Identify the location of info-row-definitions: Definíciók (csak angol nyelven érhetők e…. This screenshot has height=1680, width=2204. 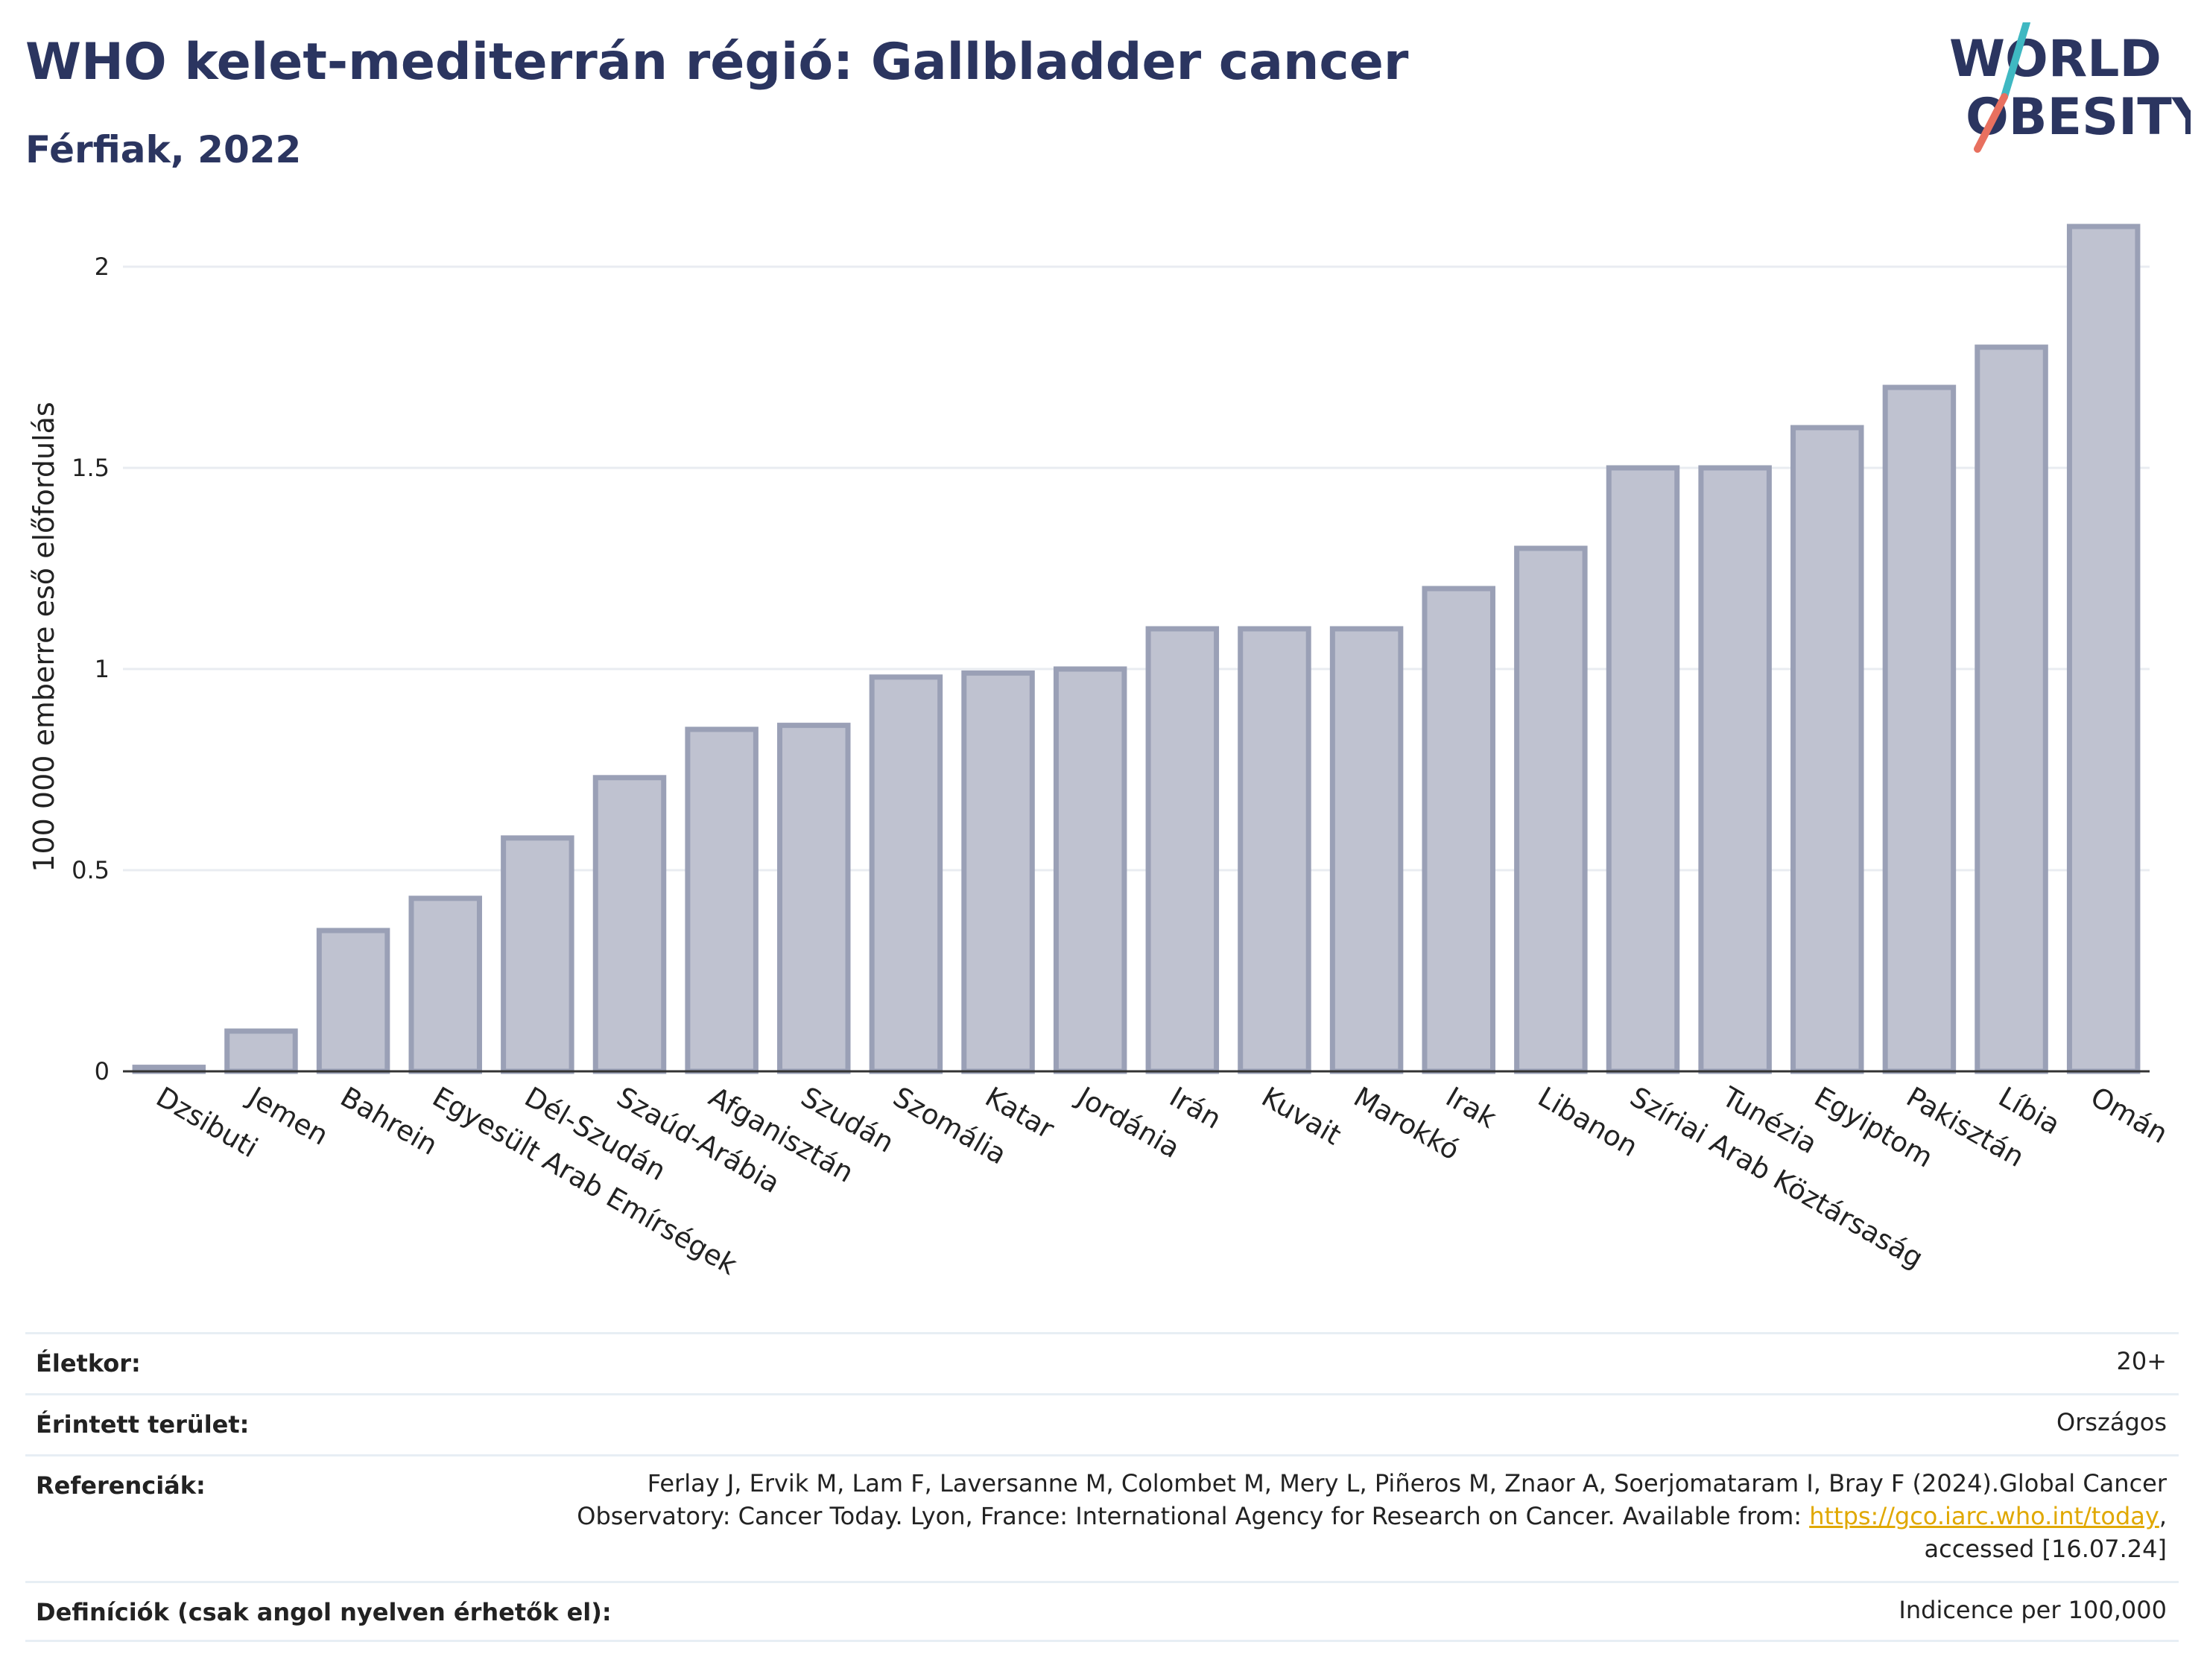
(1102, 1611).